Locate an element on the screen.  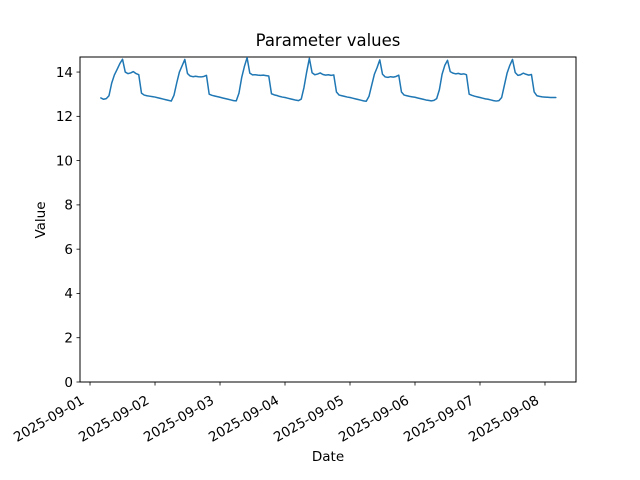
x-axis-label: Date is located at coordinates (328, 457).